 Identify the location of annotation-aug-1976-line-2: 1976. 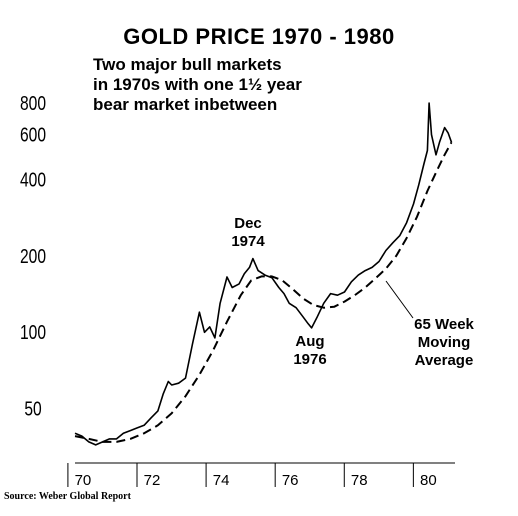
(310, 359).